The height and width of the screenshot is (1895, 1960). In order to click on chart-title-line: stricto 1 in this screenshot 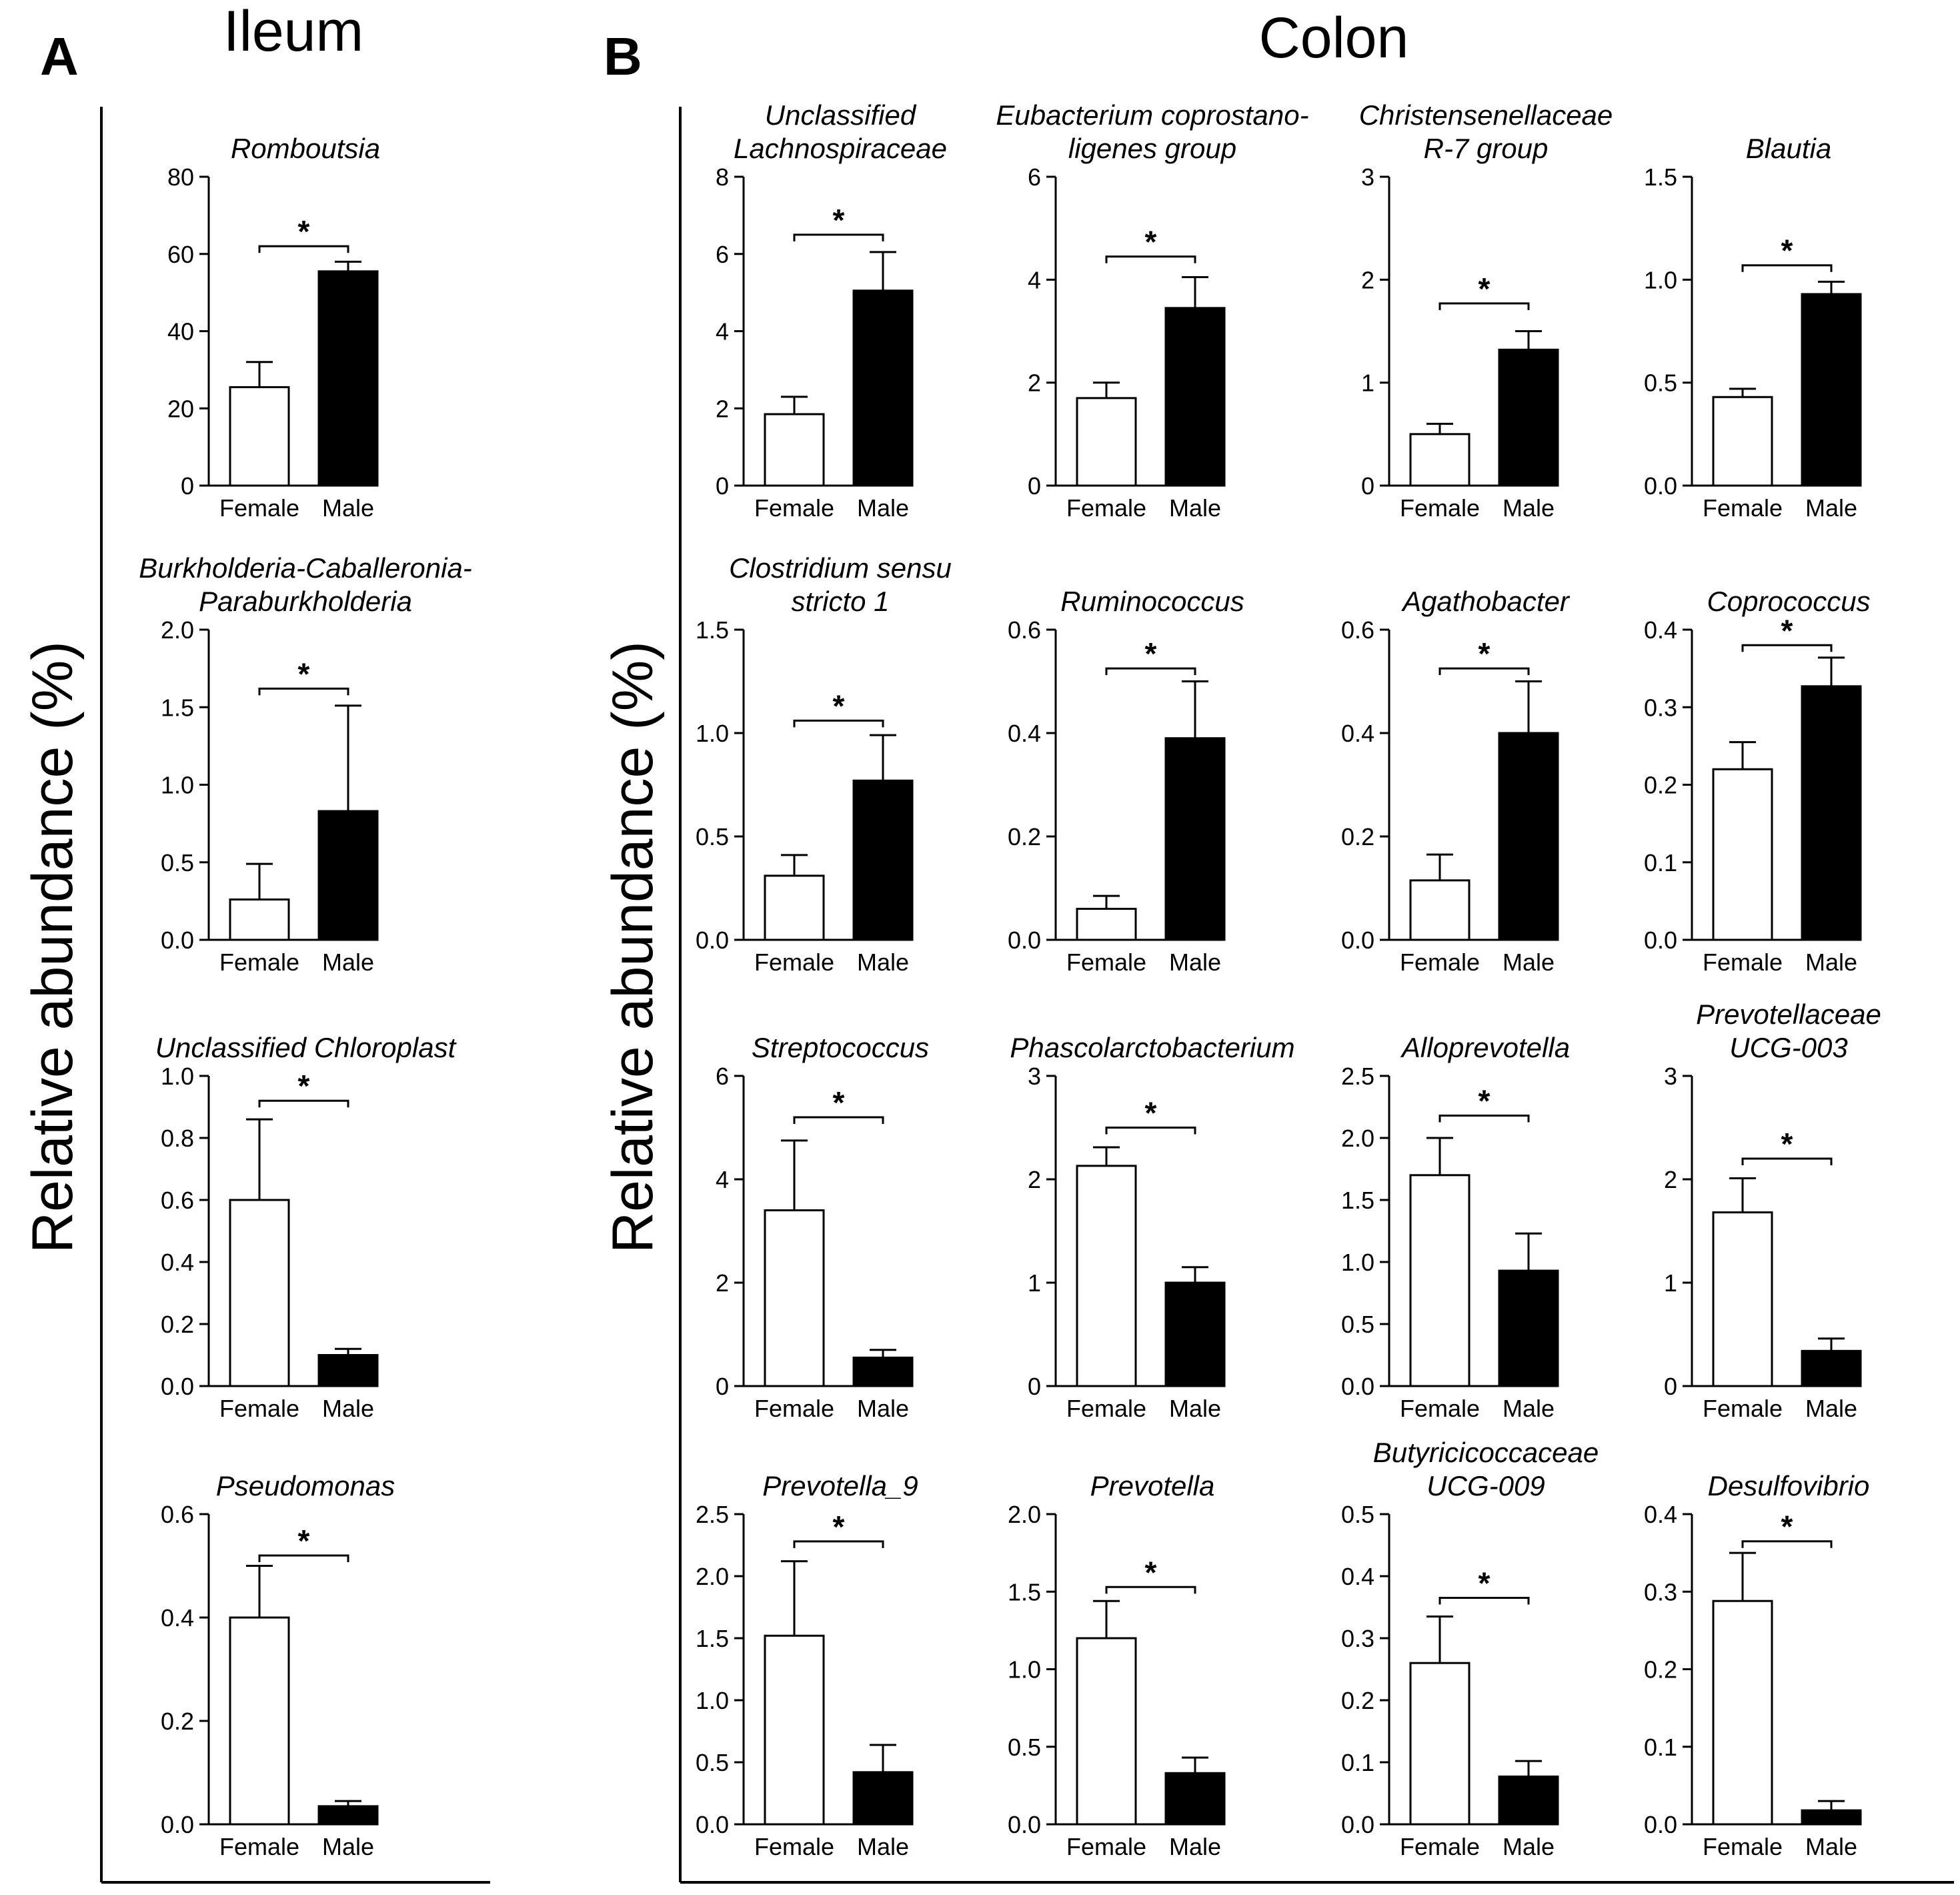, I will do `click(840, 601)`.